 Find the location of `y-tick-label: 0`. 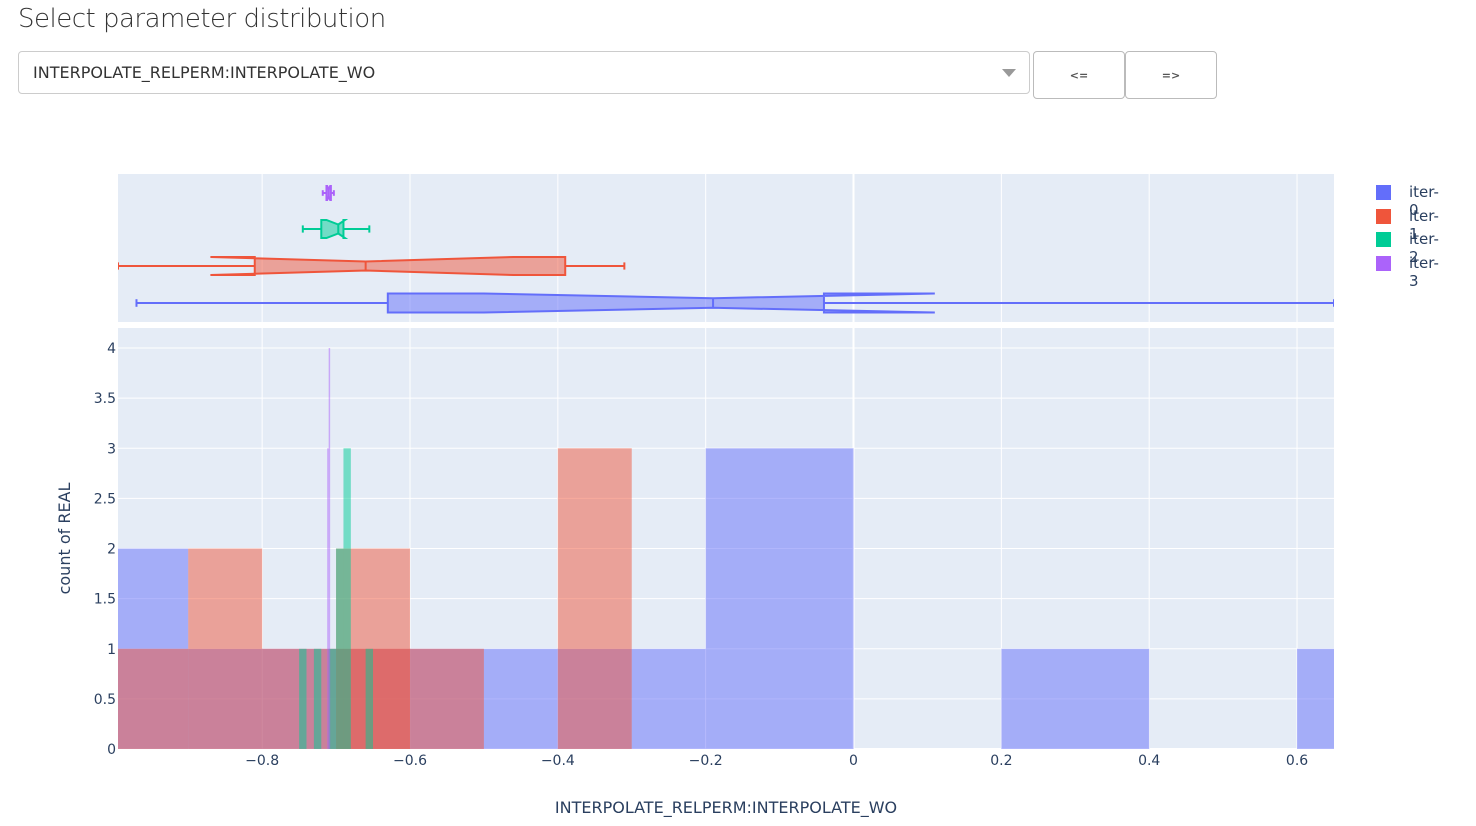

y-tick-label: 0 is located at coordinates (111, 750).